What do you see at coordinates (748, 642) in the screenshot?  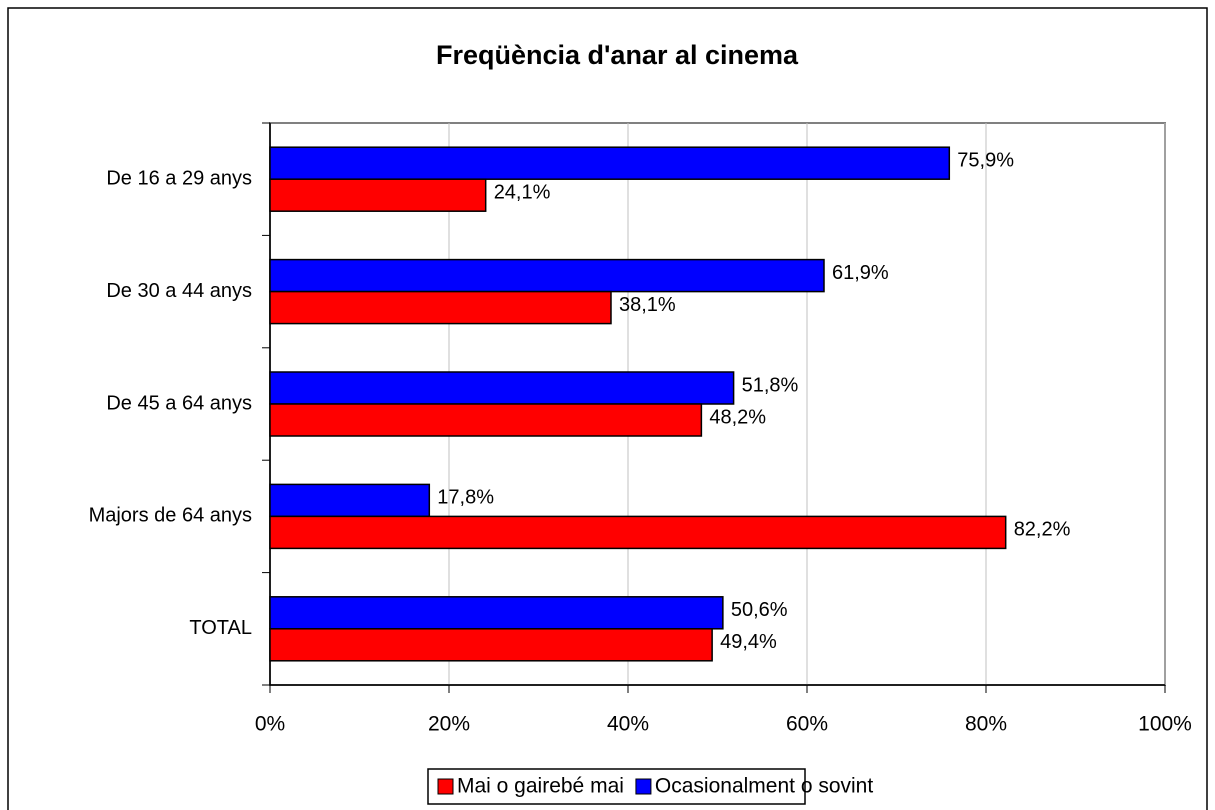 I see `value-label: 49,4%` at bounding box center [748, 642].